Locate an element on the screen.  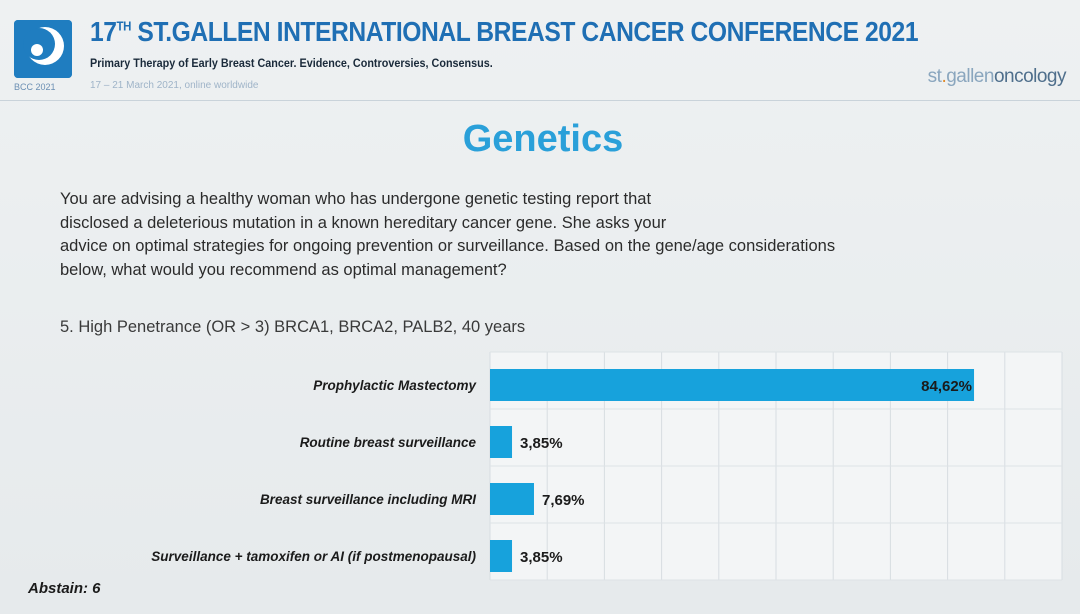
brand-logo: st.gallenoncology is located at coordinates (997, 76).